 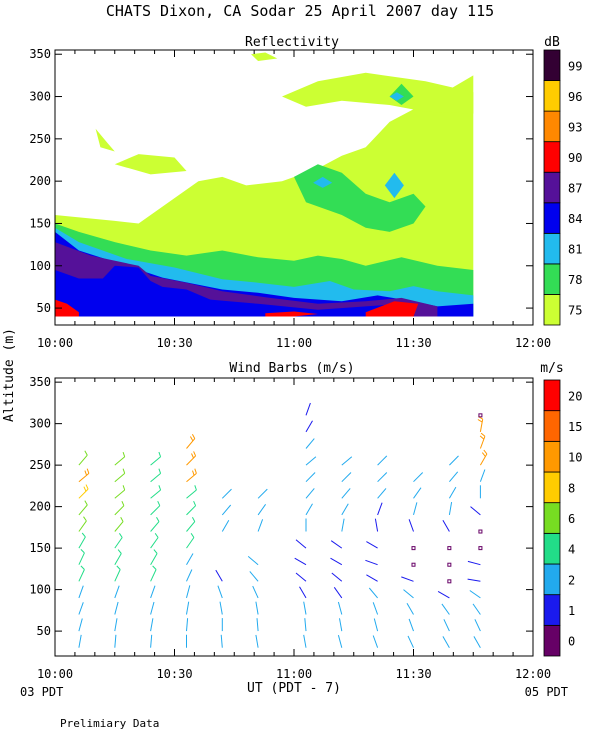 What do you see at coordinates (571, 488) in the screenshot?
I see `colorbar-label: 8` at bounding box center [571, 488].